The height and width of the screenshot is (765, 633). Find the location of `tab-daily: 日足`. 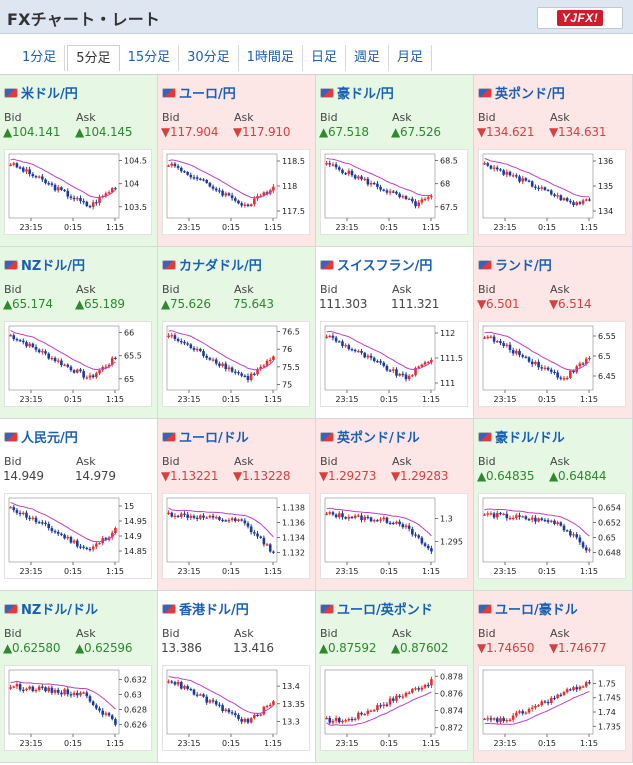

tab-daily: 日足 is located at coordinates (324, 58).